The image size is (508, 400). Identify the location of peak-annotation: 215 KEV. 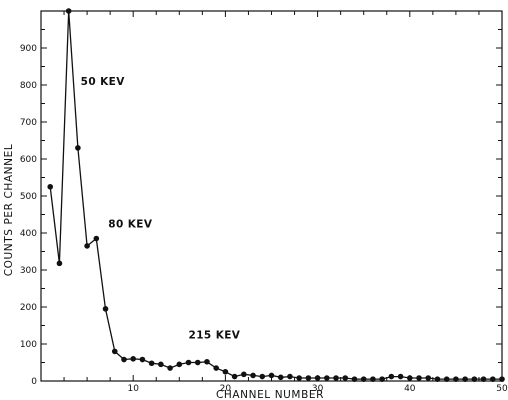
(215, 335).